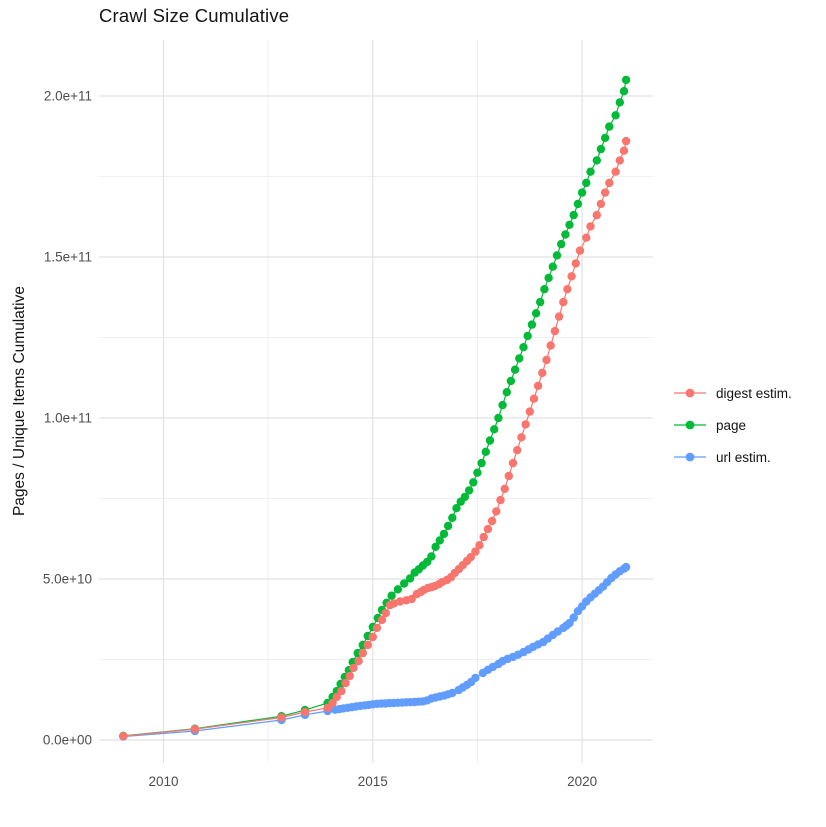  I want to click on legend-label-page: page, so click(731, 425).